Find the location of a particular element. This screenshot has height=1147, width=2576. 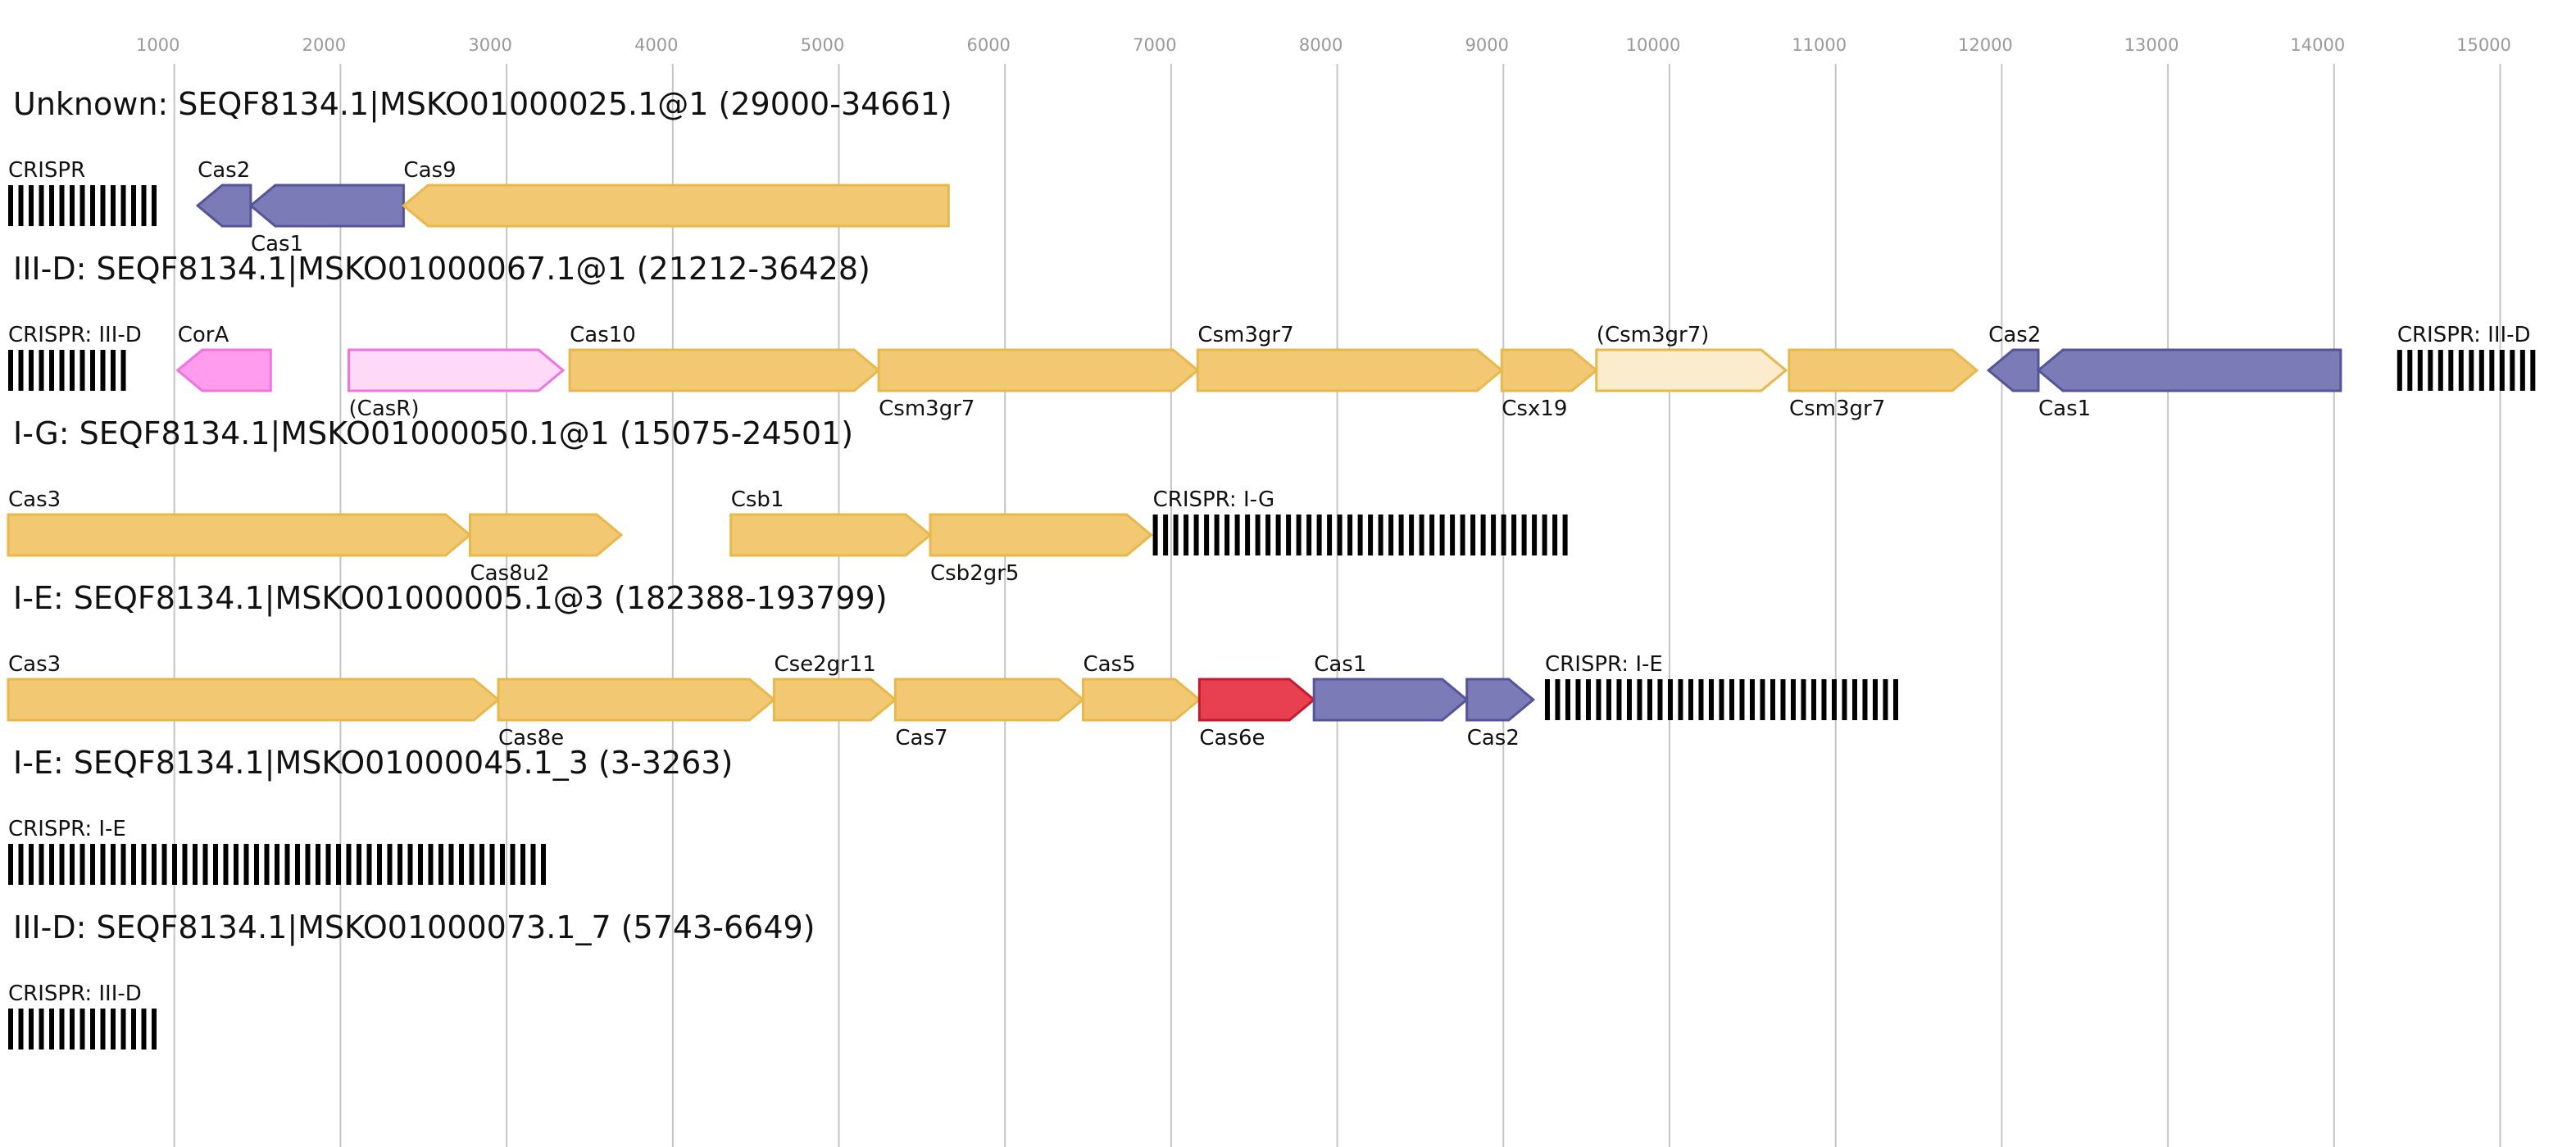

gene-label: Cse2gr11 is located at coordinates (825, 664).